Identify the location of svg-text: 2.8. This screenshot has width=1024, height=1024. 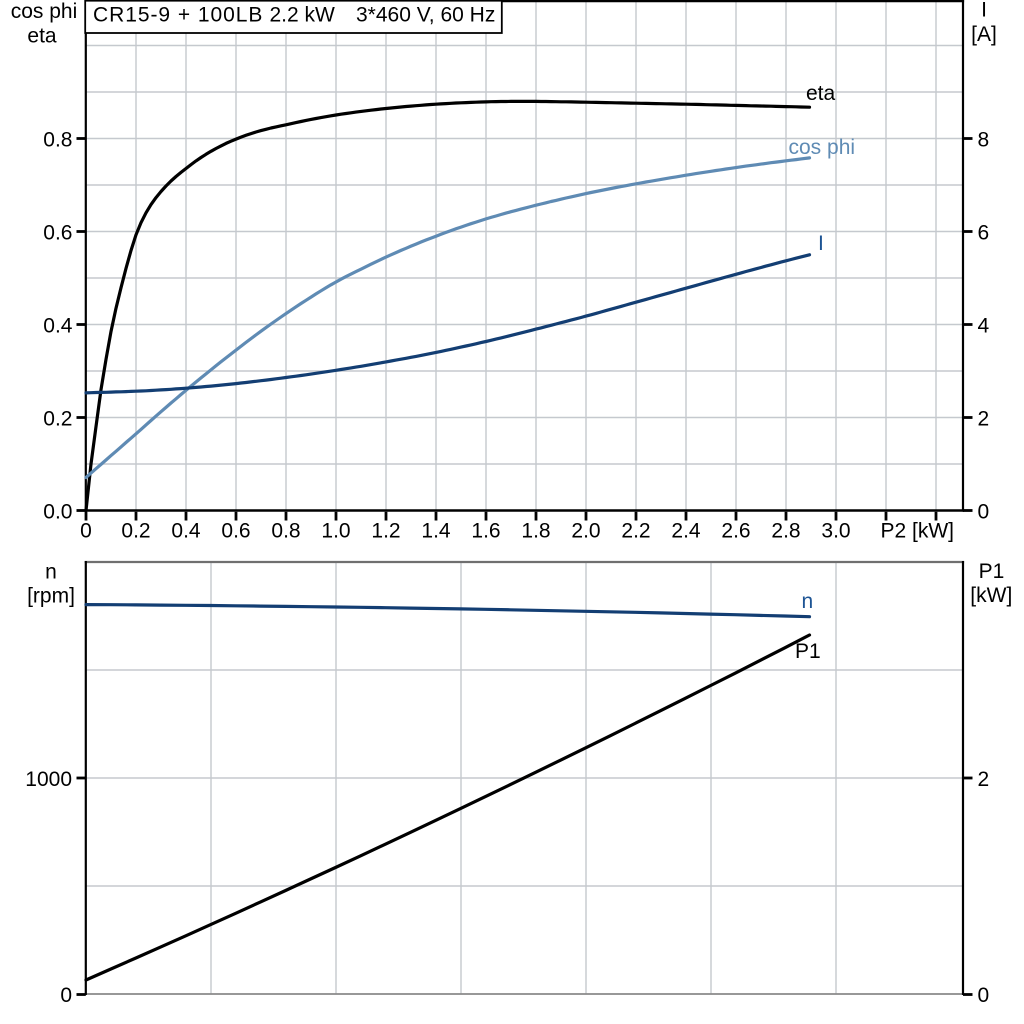
(785, 531).